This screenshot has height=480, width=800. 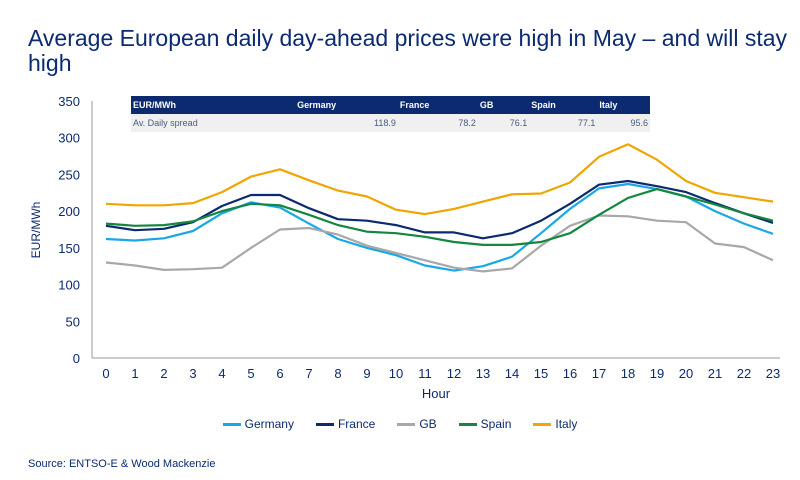 I want to click on legend-item-germany: Germany, so click(x=258, y=424).